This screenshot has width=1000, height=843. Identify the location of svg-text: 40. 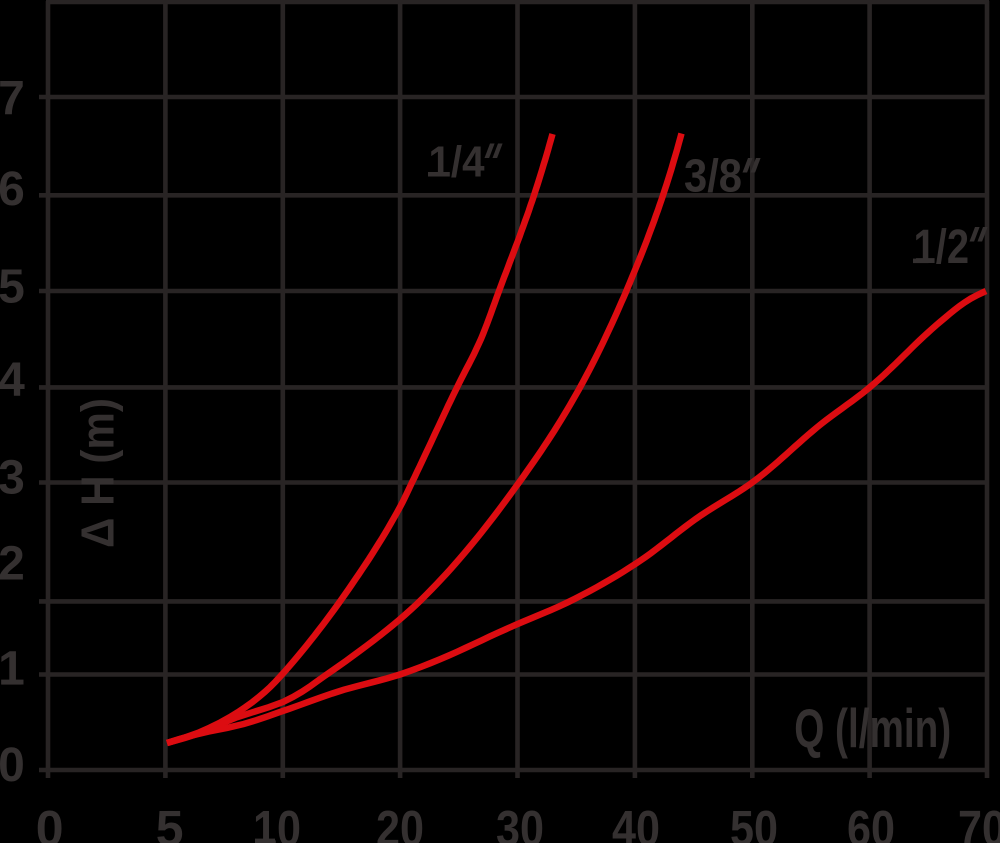
(636, 822).